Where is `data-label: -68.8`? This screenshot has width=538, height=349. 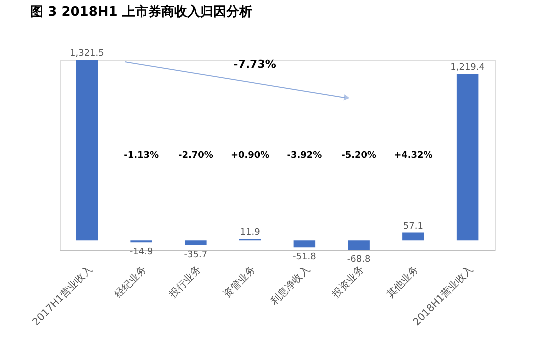 data-label: -68.8 is located at coordinates (359, 260).